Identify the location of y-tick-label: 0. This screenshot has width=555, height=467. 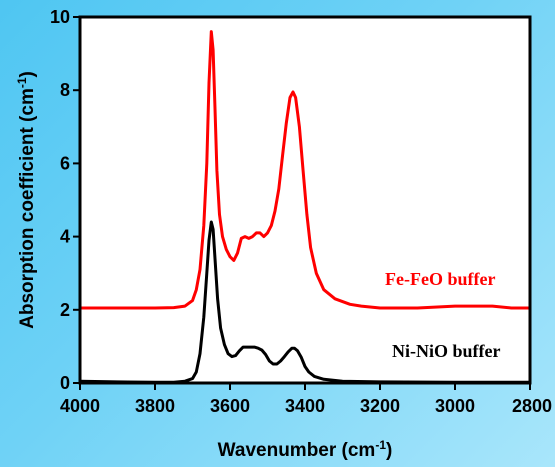
(65, 383).